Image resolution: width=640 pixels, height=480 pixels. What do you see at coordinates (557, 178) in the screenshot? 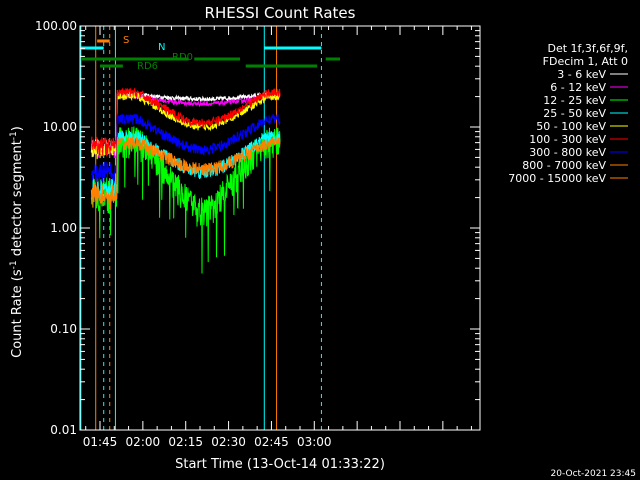
I see `legend-entry-8: 7000 - 15000 keV` at bounding box center [557, 178].